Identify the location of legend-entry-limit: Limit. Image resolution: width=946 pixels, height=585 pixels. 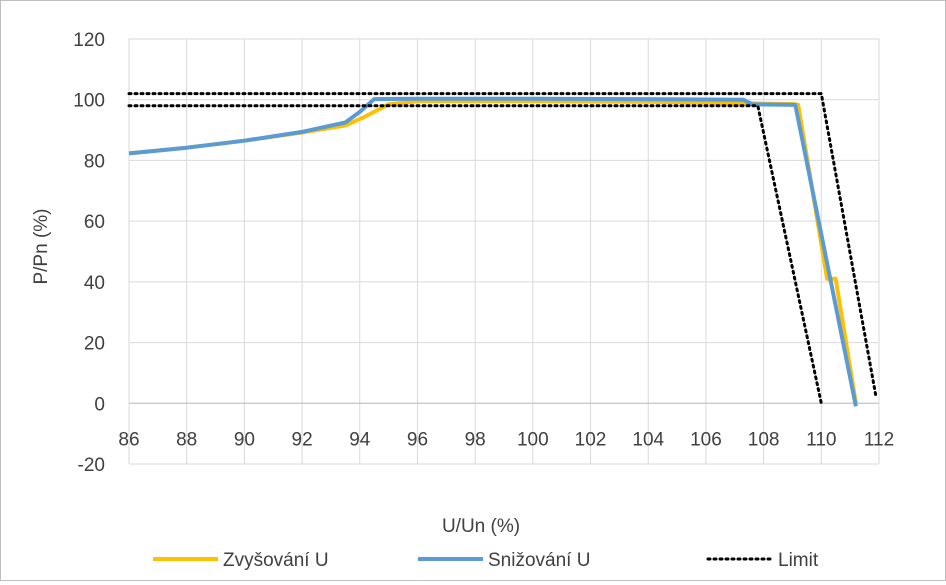
(762, 560).